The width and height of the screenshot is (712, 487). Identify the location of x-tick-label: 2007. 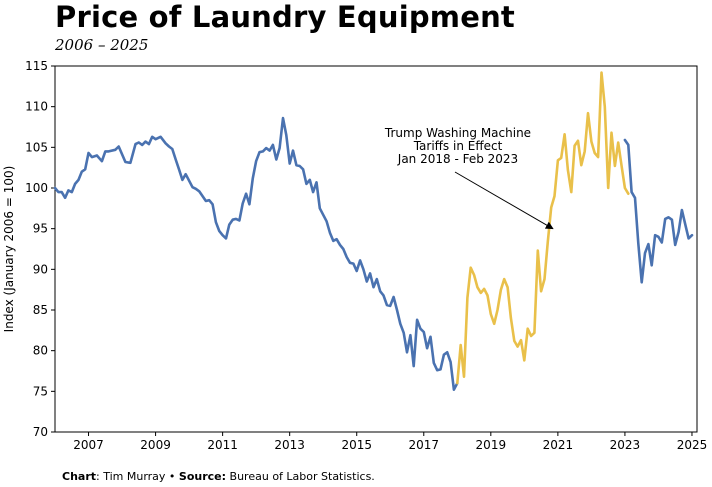
(88, 445).